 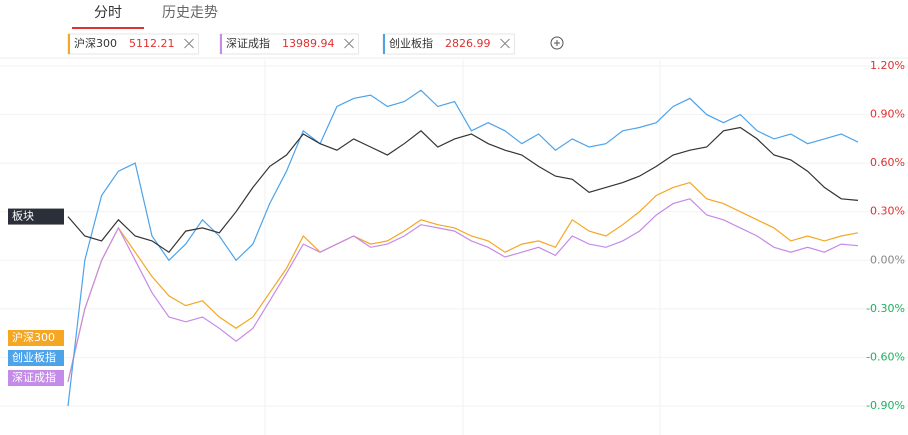 What do you see at coordinates (23, 216) in the screenshot?
I see `series-tag-label: 板块` at bounding box center [23, 216].